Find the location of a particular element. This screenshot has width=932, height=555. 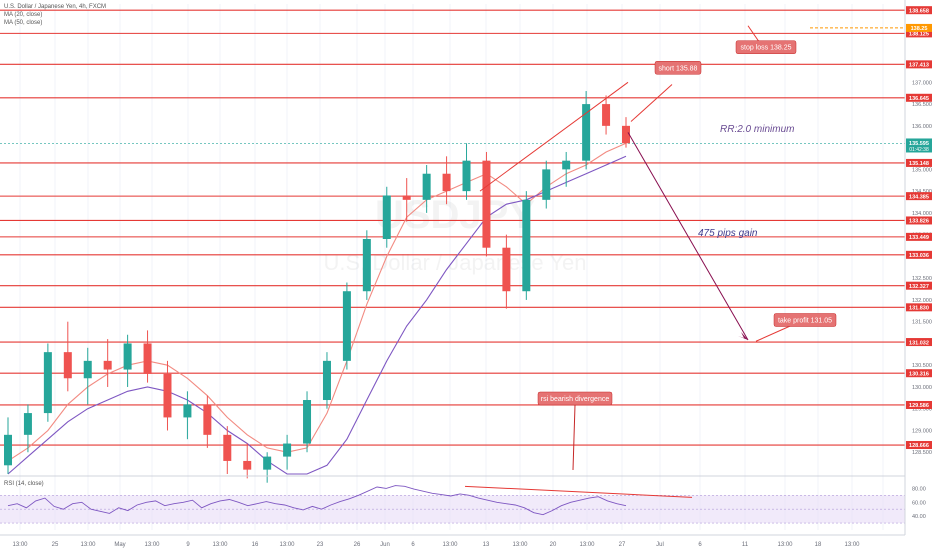

rsi-pane: RSI (14, close) is located at coordinates (452, 499).